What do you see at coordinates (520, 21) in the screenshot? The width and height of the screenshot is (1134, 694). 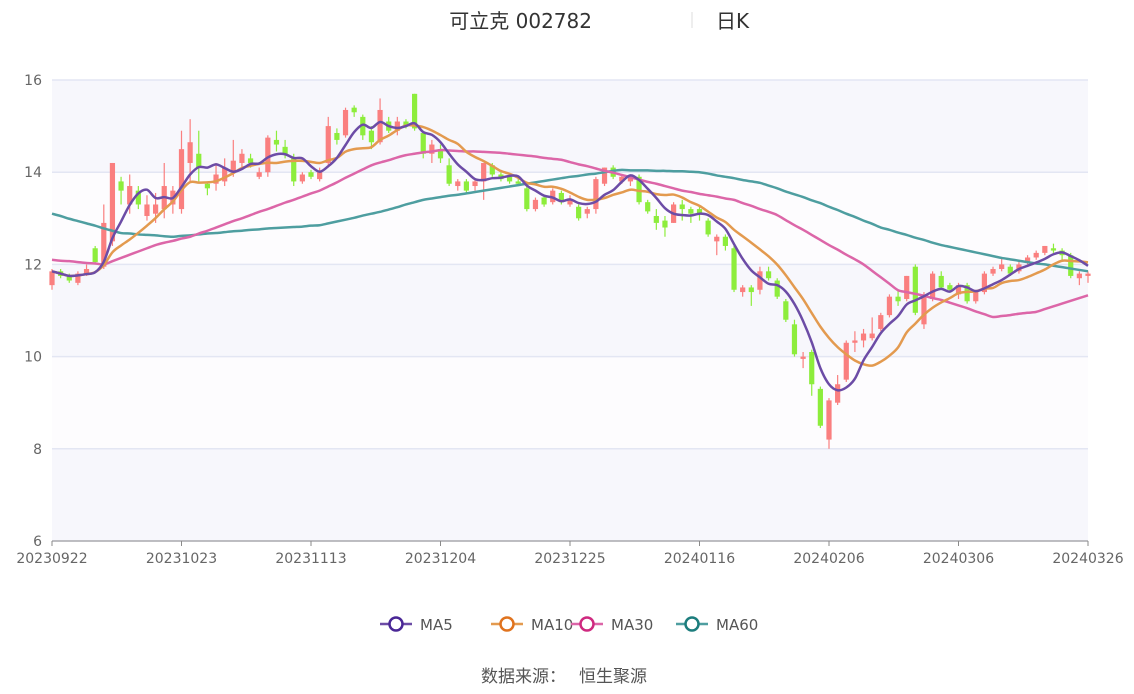 I see `stock-title: 可立克 002782` at bounding box center [520, 21].